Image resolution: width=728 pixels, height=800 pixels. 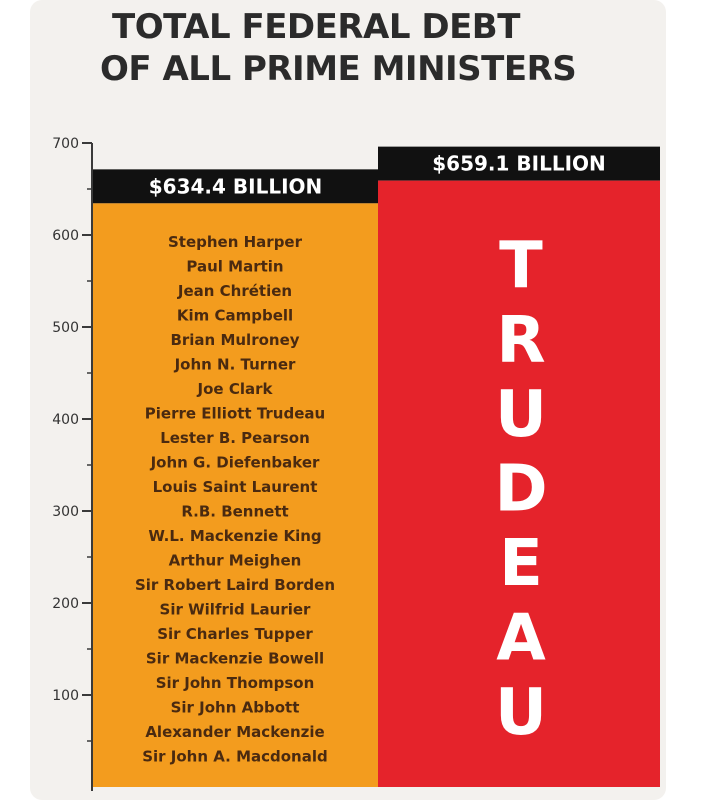 What do you see at coordinates (65, 512) in the screenshot?
I see `y-tick-label: 300` at bounding box center [65, 512].